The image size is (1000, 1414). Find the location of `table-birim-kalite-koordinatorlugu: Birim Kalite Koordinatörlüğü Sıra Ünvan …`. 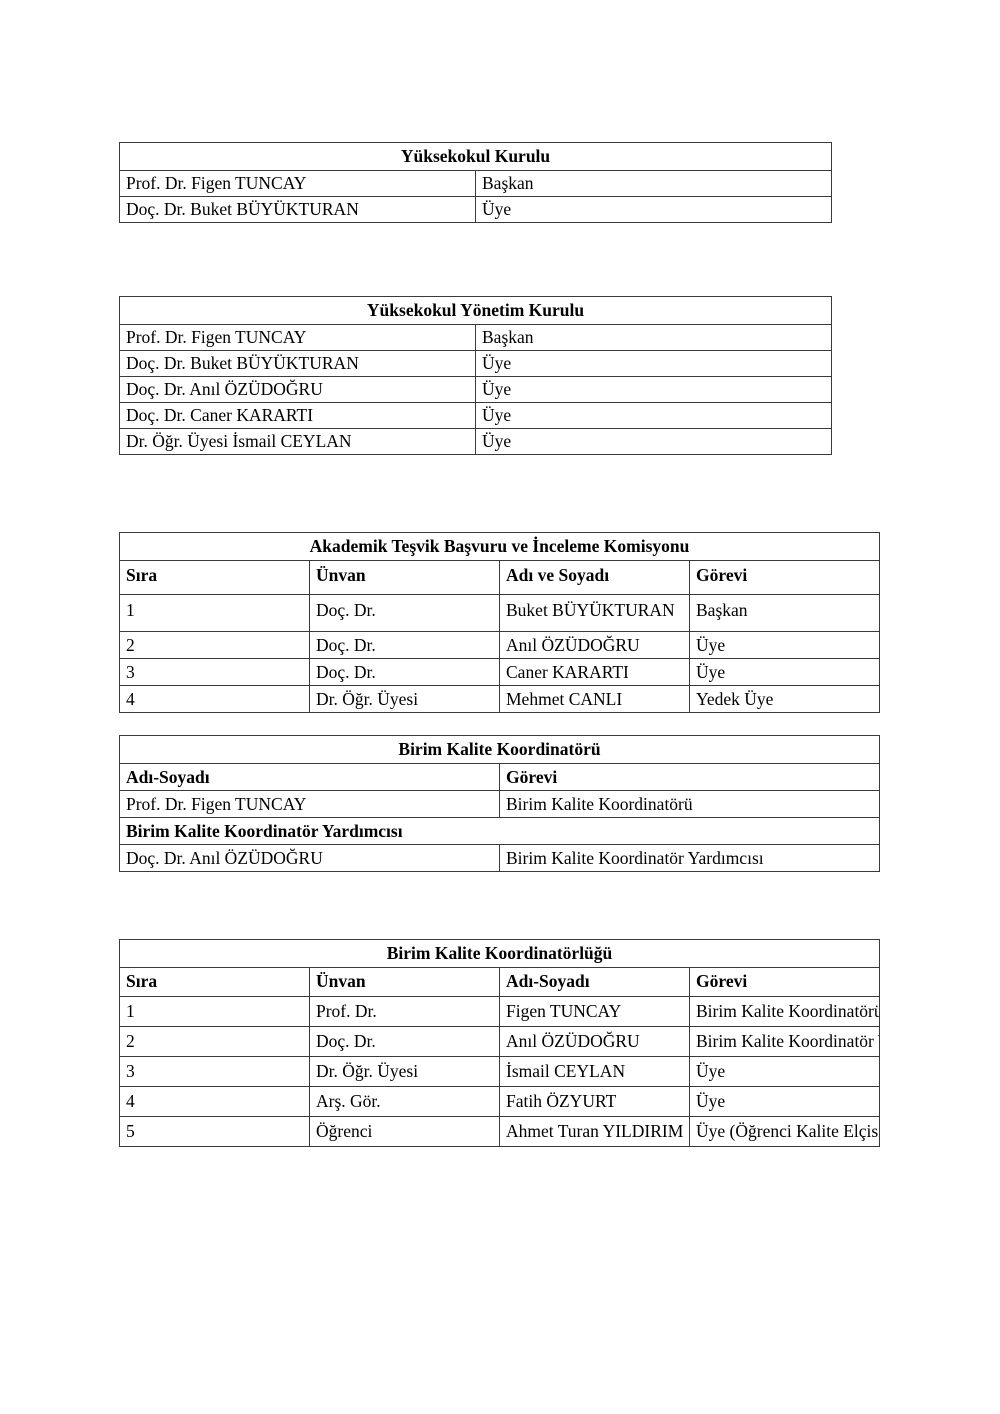

table-birim-kalite-koordinatorlugu: Birim Kalite Koordinatörlüğü Sıra Ünvan … is located at coordinates (499, 1043).